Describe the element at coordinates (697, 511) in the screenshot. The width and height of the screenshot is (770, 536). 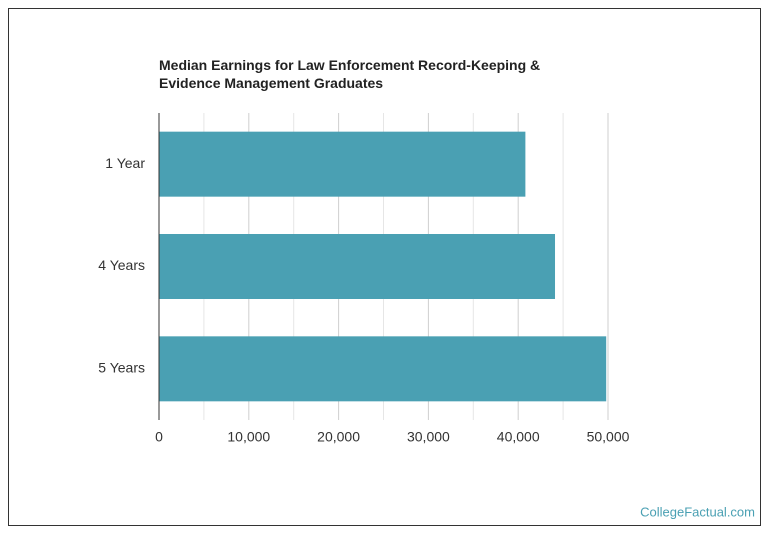
I see `watermark: CollegeFactual.com` at that location.